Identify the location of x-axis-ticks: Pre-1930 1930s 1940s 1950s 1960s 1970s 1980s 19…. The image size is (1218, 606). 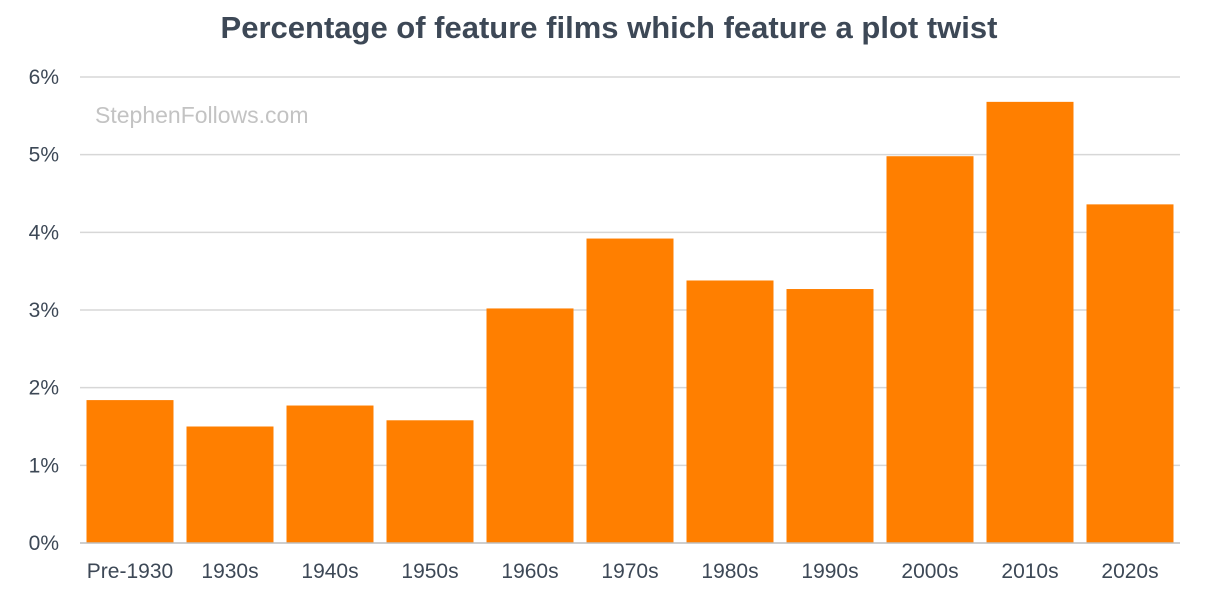
(623, 571).